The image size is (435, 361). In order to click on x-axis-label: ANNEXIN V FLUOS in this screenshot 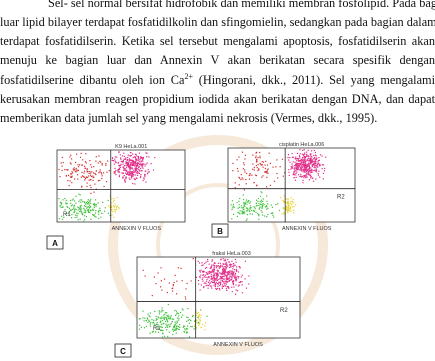, I will do `click(137, 229)`.